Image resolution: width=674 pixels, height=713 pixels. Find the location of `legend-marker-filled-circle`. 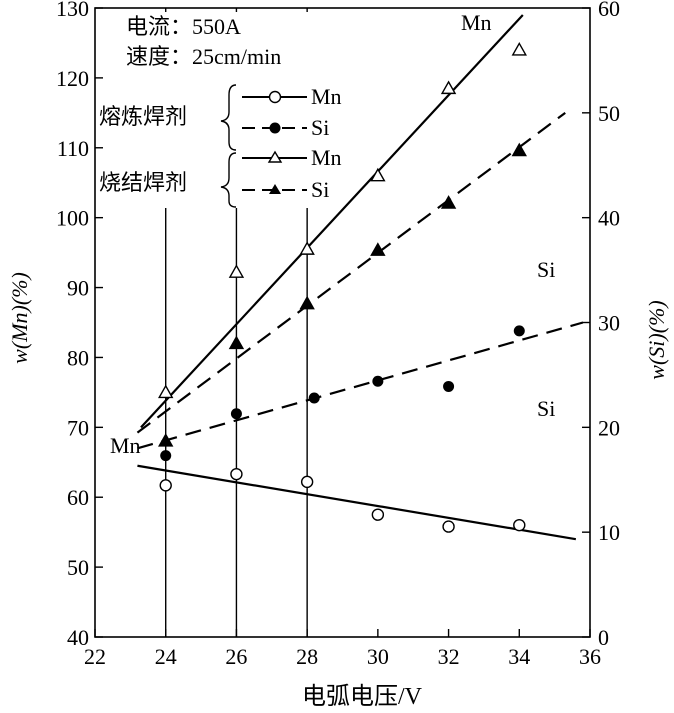

legend-marker-filled-circle is located at coordinates (275, 128).